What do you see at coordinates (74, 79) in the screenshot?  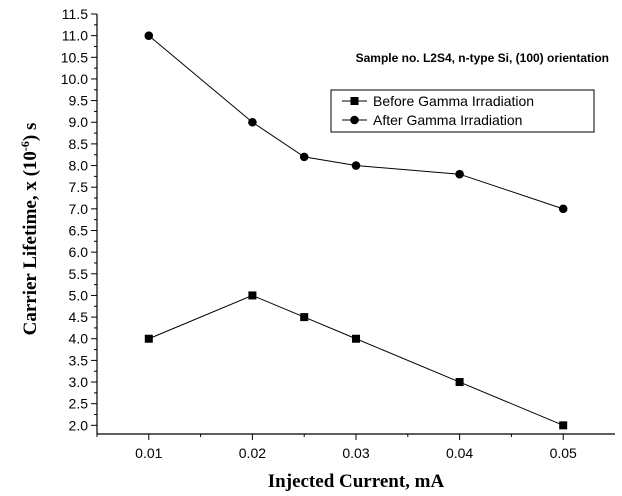 I see `y-tick-label: 10.0` at bounding box center [74, 79].